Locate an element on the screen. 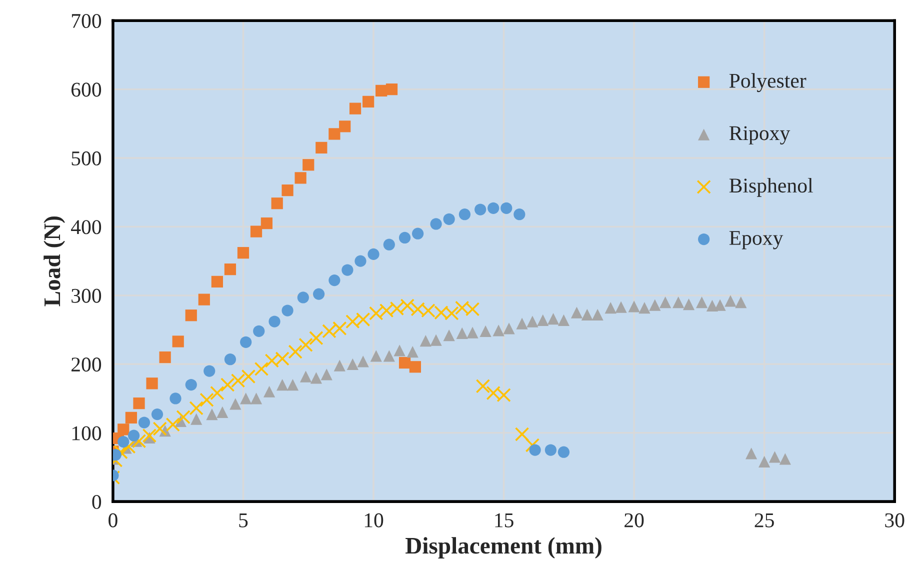  x-tick-label: 15 is located at coordinates (504, 520).